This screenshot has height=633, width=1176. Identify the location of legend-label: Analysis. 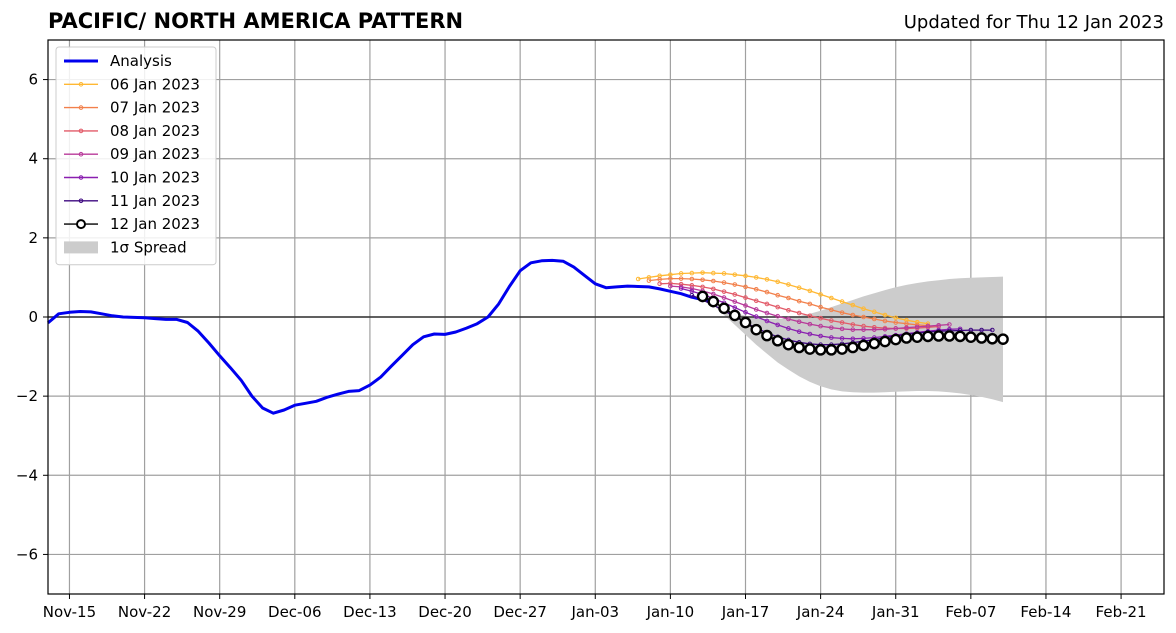
(141, 61).